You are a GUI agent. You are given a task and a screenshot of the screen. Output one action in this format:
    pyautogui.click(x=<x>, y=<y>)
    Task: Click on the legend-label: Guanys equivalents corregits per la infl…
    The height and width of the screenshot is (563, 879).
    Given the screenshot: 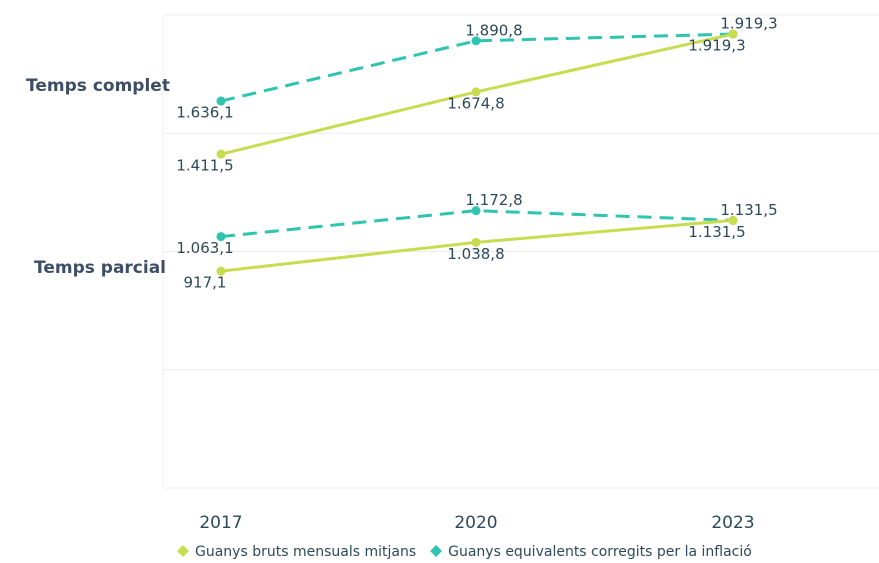 What is the action you would take?
    pyautogui.click(x=600, y=552)
    